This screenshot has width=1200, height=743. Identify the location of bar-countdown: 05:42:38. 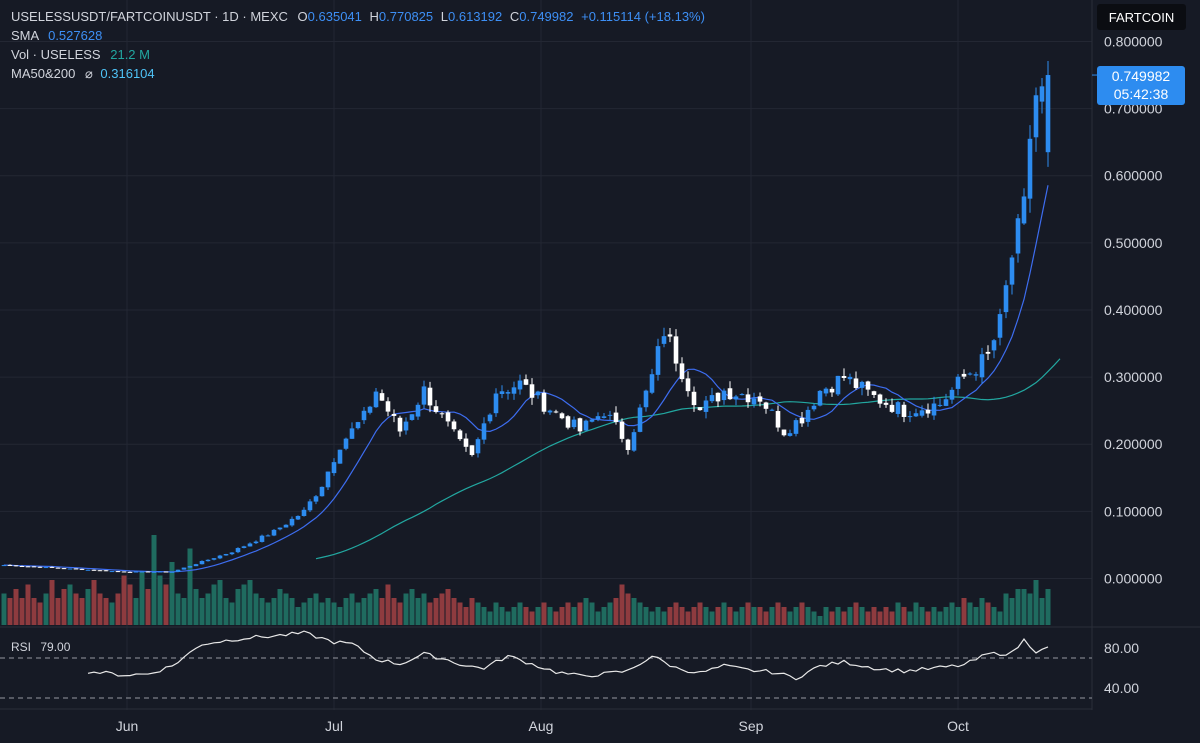
(1141, 94).